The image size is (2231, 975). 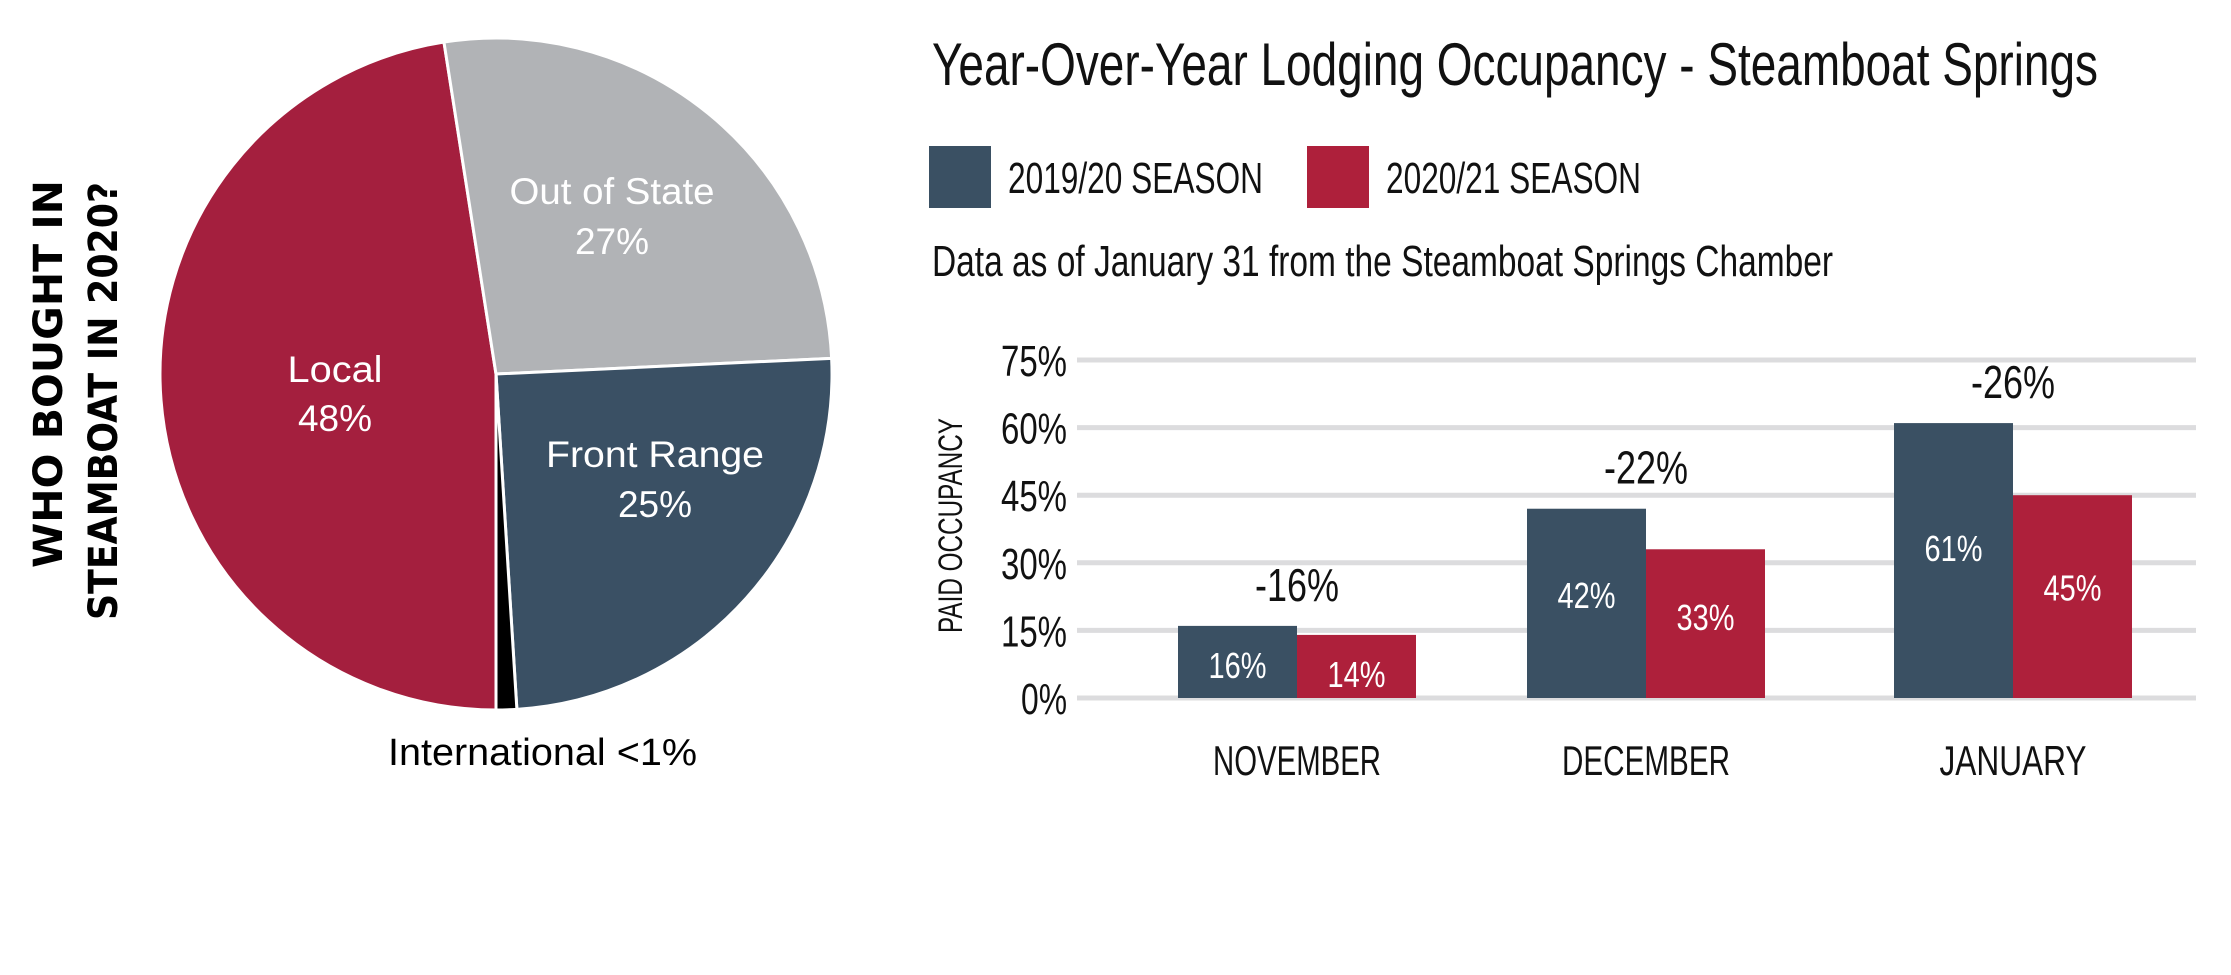 What do you see at coordinates (1034, 530) in the screenshot?
I see `y-tick-labels: 0% 15% 30% 45% 60% 75%` at bounding box center [1034, 530].